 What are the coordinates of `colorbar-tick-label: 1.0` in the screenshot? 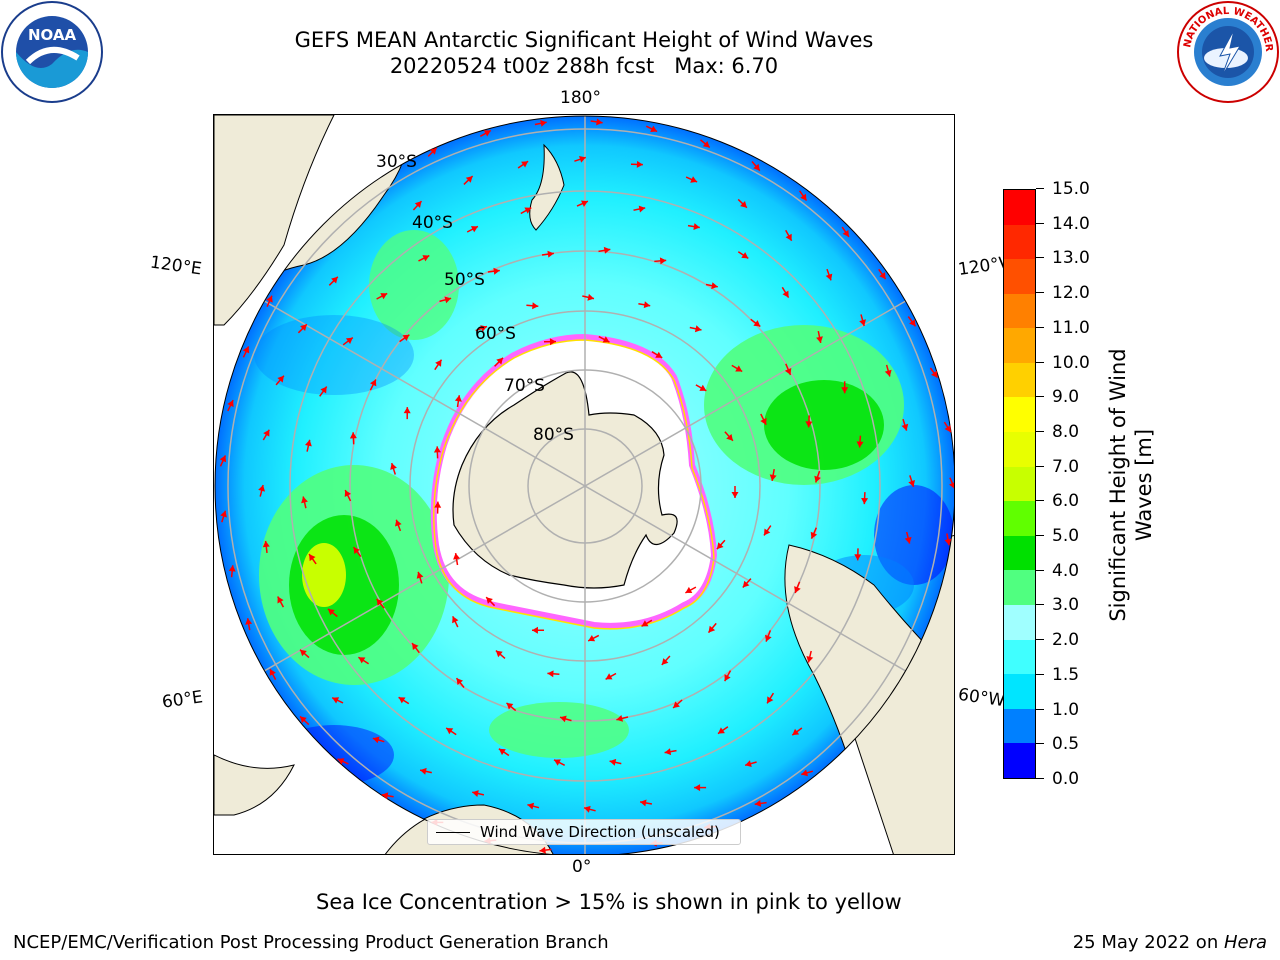 It's located at (1066, 709).